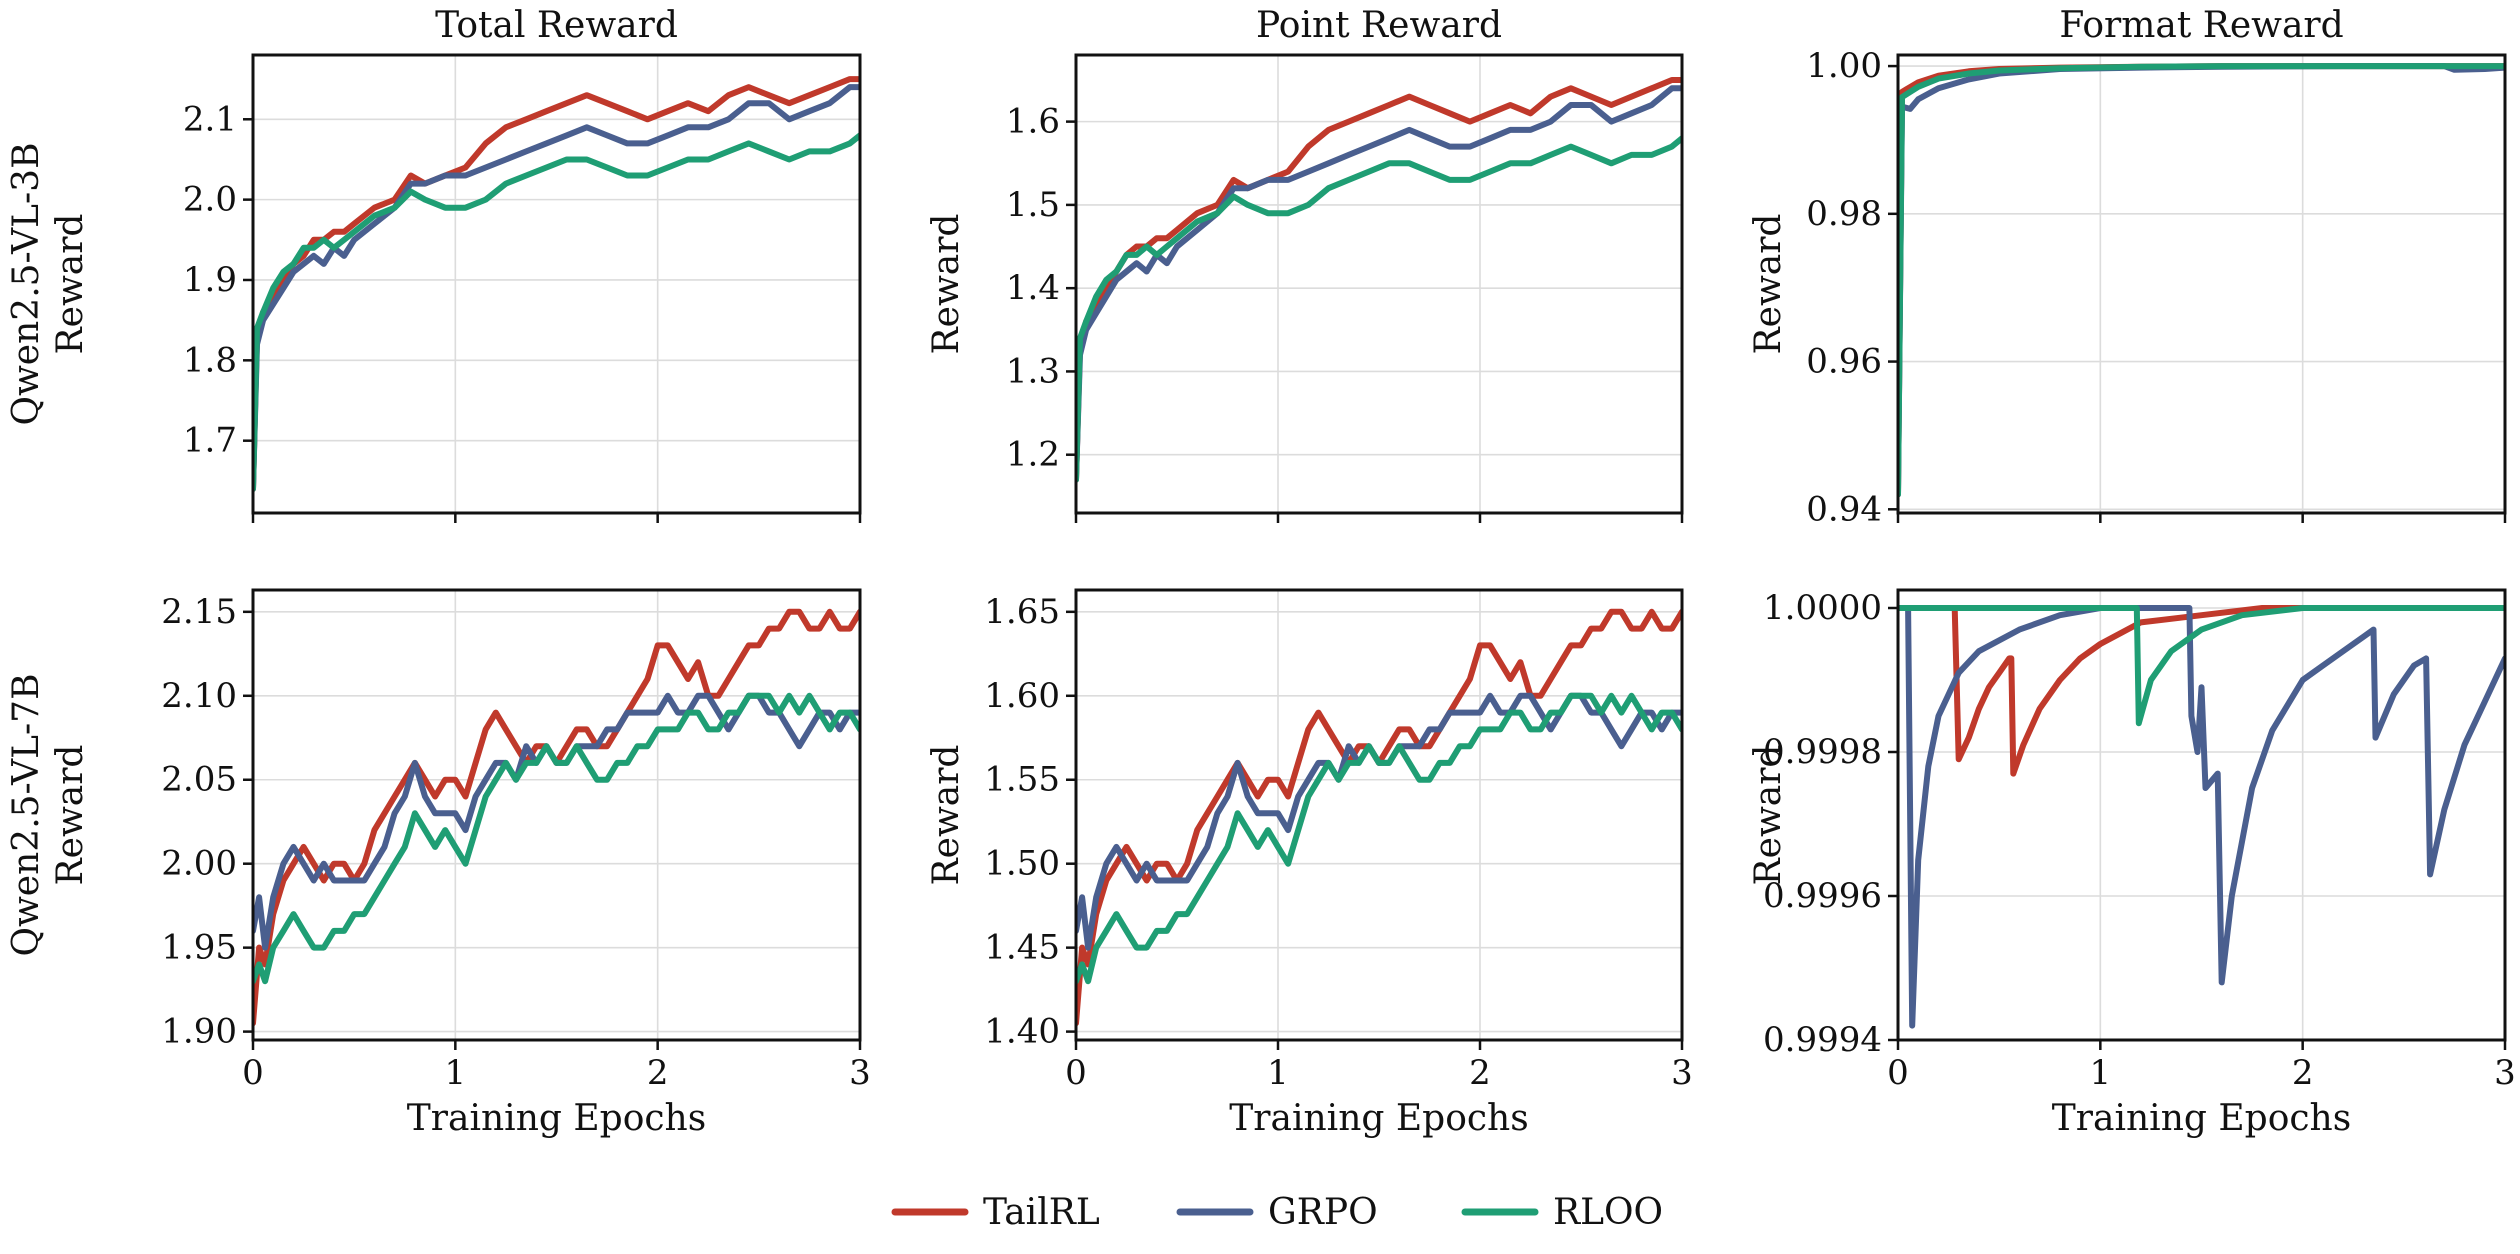 Image resolution: width=2520 pixels, height=1254 pixels. What do you see at coordinates (556, 25) in the screenshot?
I see `subplot-title: Total Reward` at bounding box center [556, 25].